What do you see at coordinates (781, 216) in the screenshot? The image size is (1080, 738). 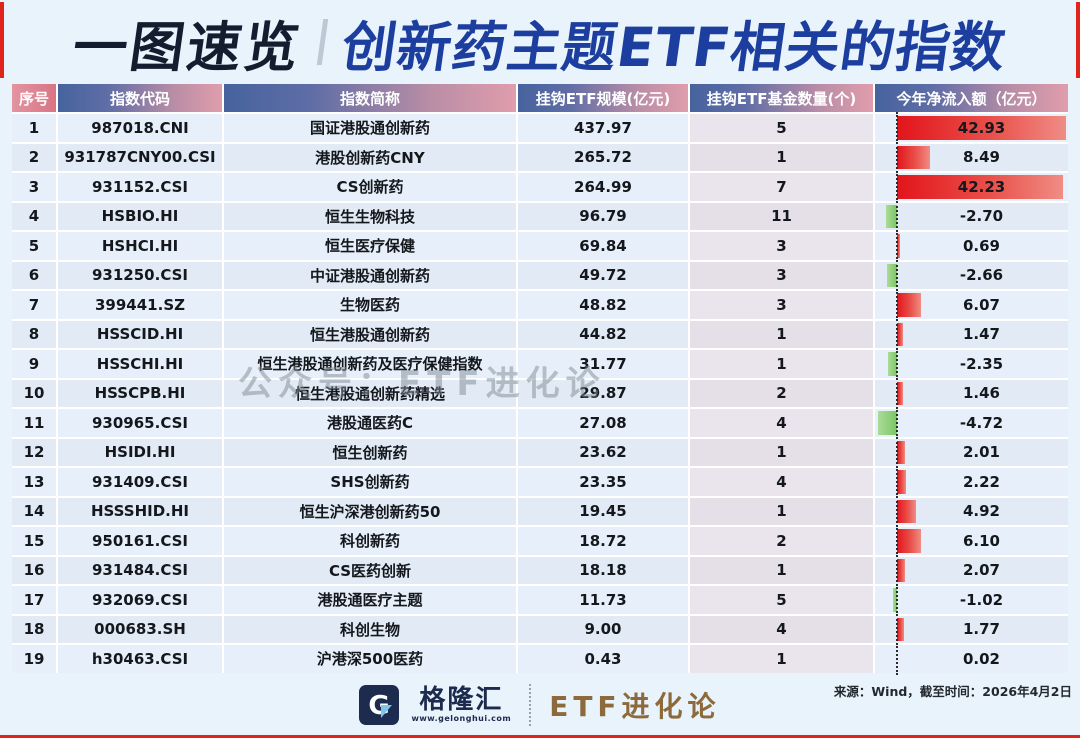 I see `fund-count-cell: 11` at bounding box center [781, 216].